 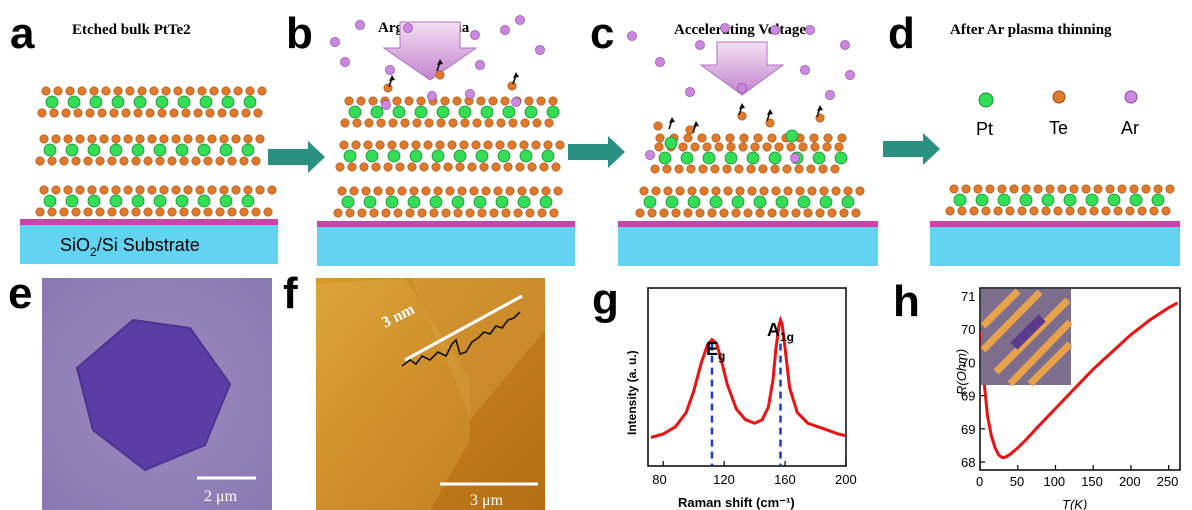 I want to click on rt-x-tick-label: 150, so click(x=1092, y=481).